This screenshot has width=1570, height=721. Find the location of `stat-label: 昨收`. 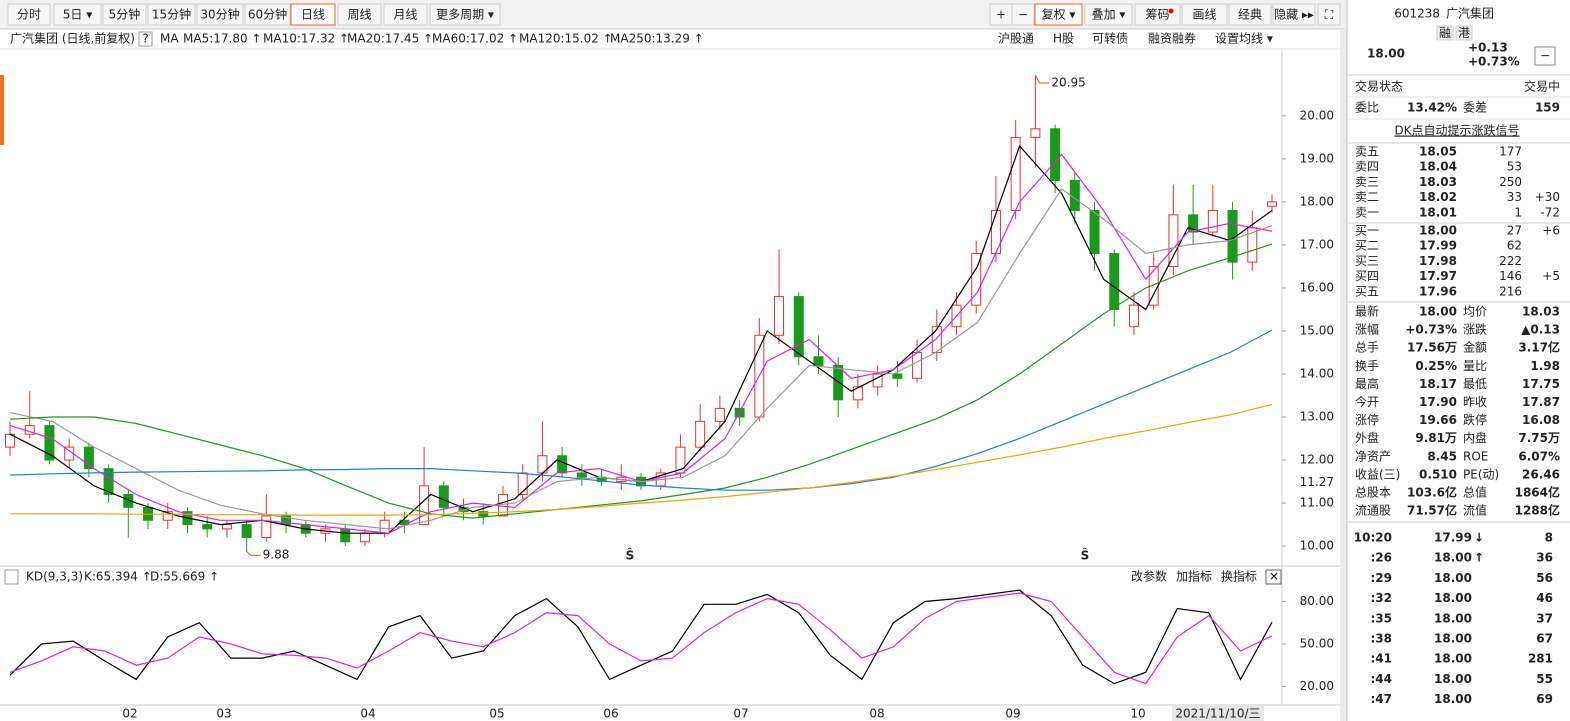

stat-label: 昨收 is located at coordinates (1475, 402).